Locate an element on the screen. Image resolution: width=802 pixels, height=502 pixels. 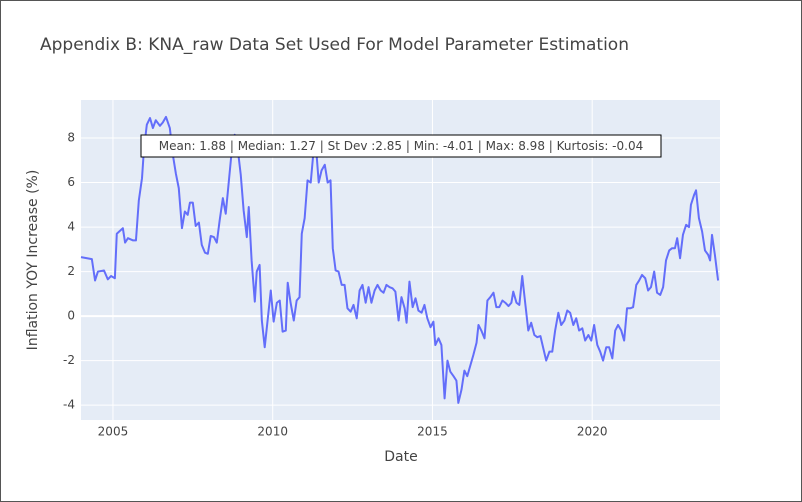
y-axis-title: Inflation YOY Increase (%) is located at coordinates (33, 260).